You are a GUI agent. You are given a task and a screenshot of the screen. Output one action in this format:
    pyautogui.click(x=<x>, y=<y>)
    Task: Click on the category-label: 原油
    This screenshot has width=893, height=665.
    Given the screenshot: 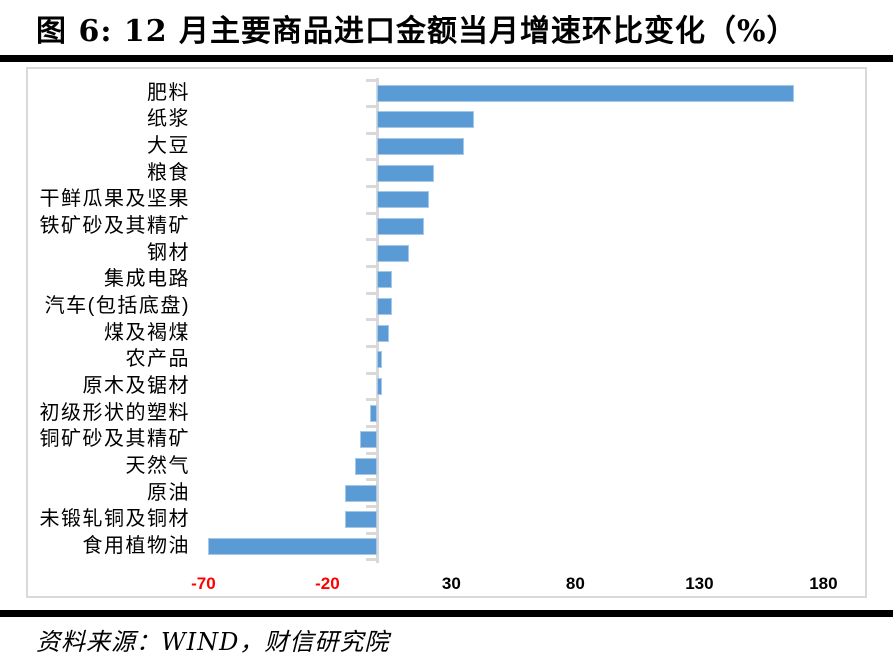 What is the action you would take?
    pyautogui.click(x=168, y=492)
    